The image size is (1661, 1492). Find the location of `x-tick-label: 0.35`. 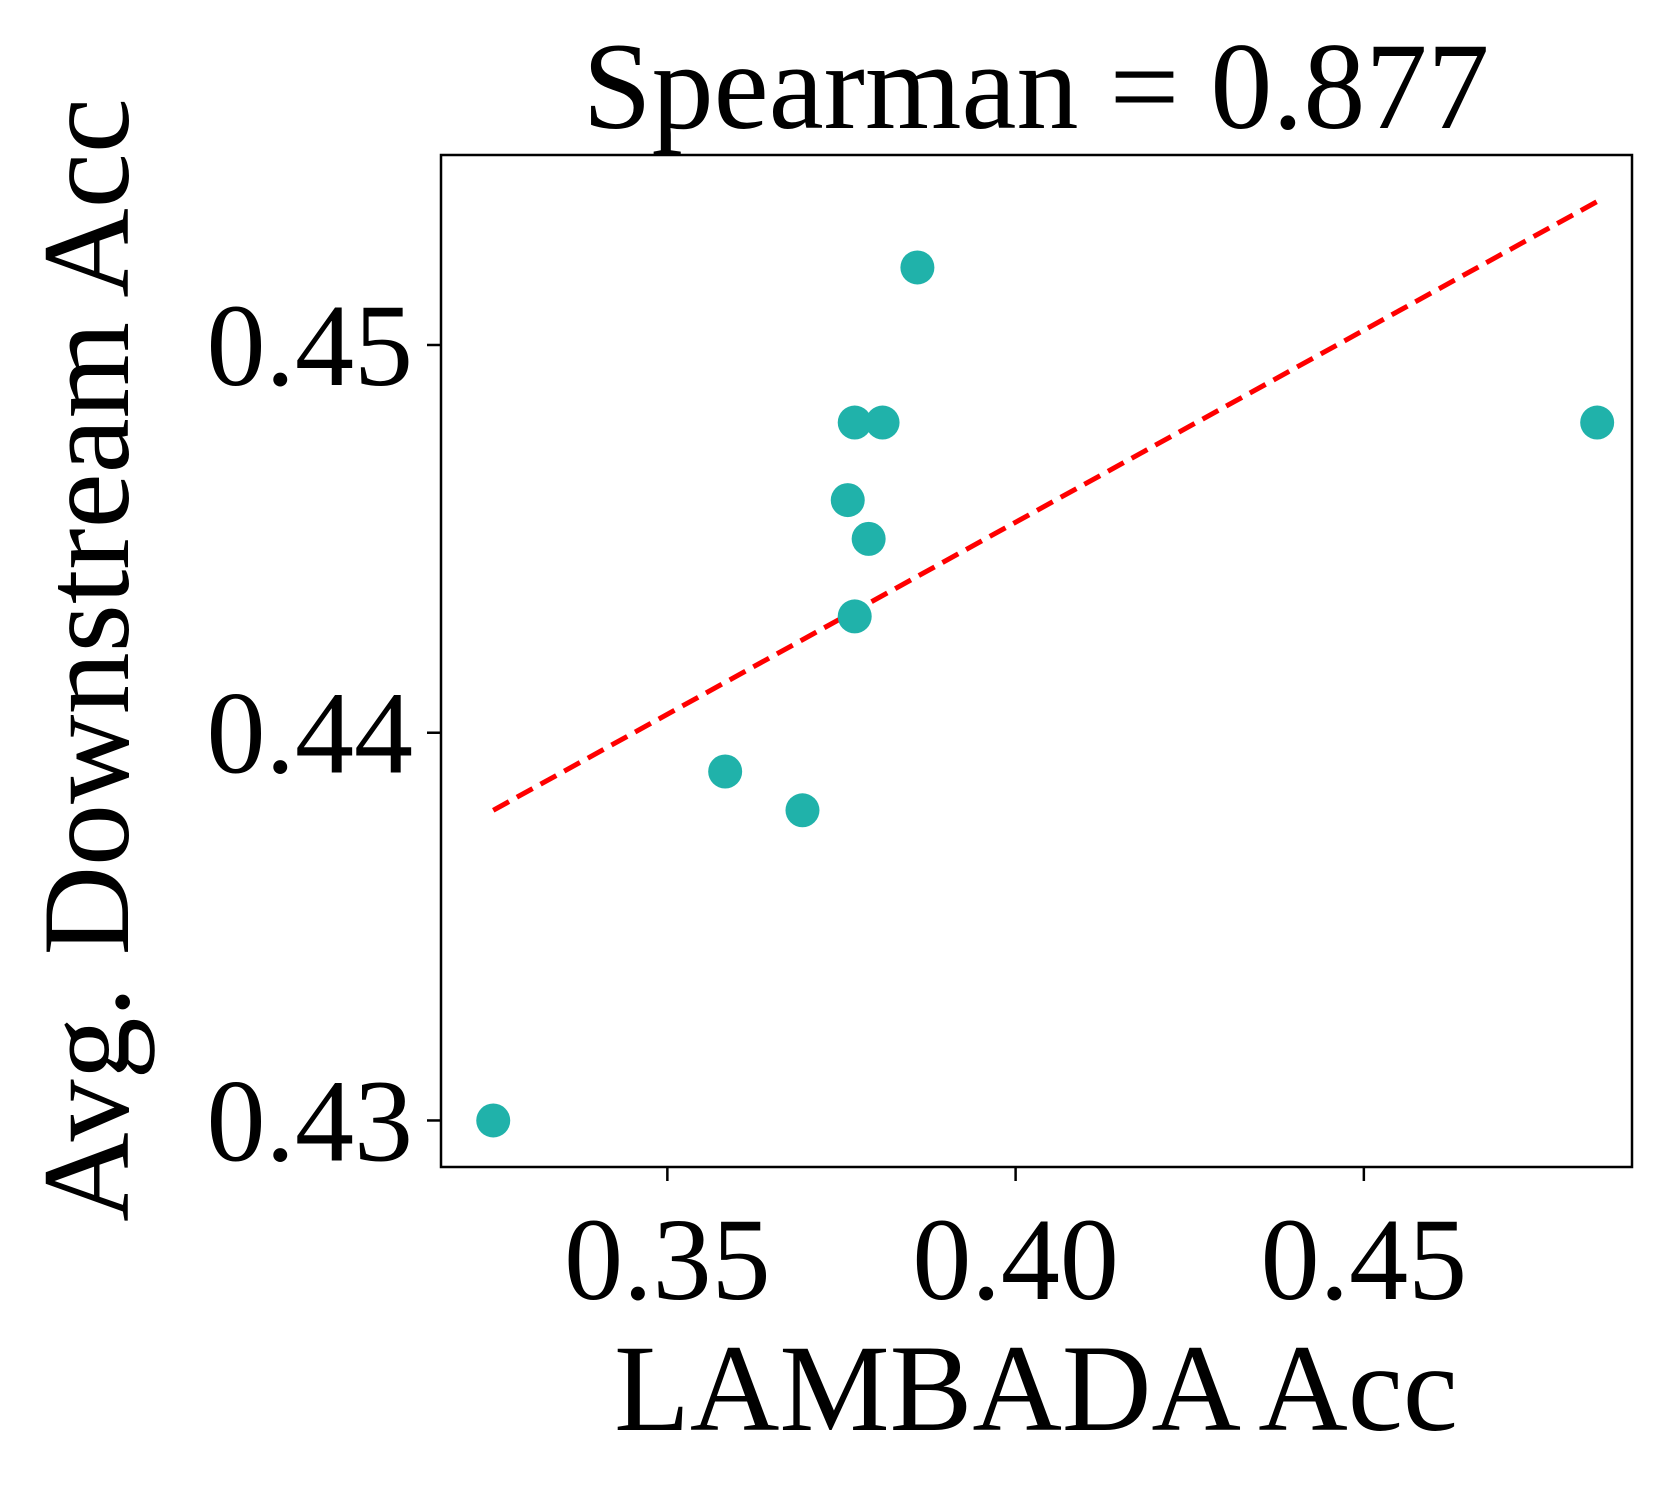

x-tick-label: 0.35 is located at coordinates (667, 1259).